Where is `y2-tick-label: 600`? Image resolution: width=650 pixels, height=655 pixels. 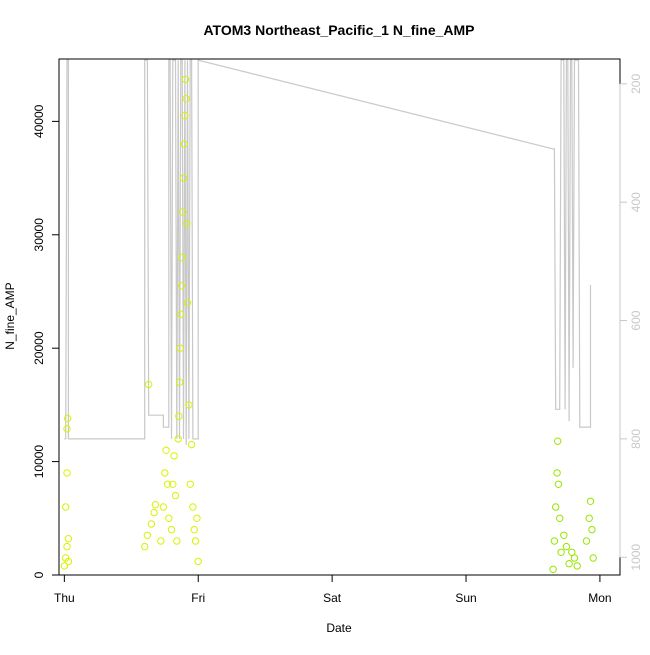 y2-tick-label: 600 is located at coordinates (636, 320).